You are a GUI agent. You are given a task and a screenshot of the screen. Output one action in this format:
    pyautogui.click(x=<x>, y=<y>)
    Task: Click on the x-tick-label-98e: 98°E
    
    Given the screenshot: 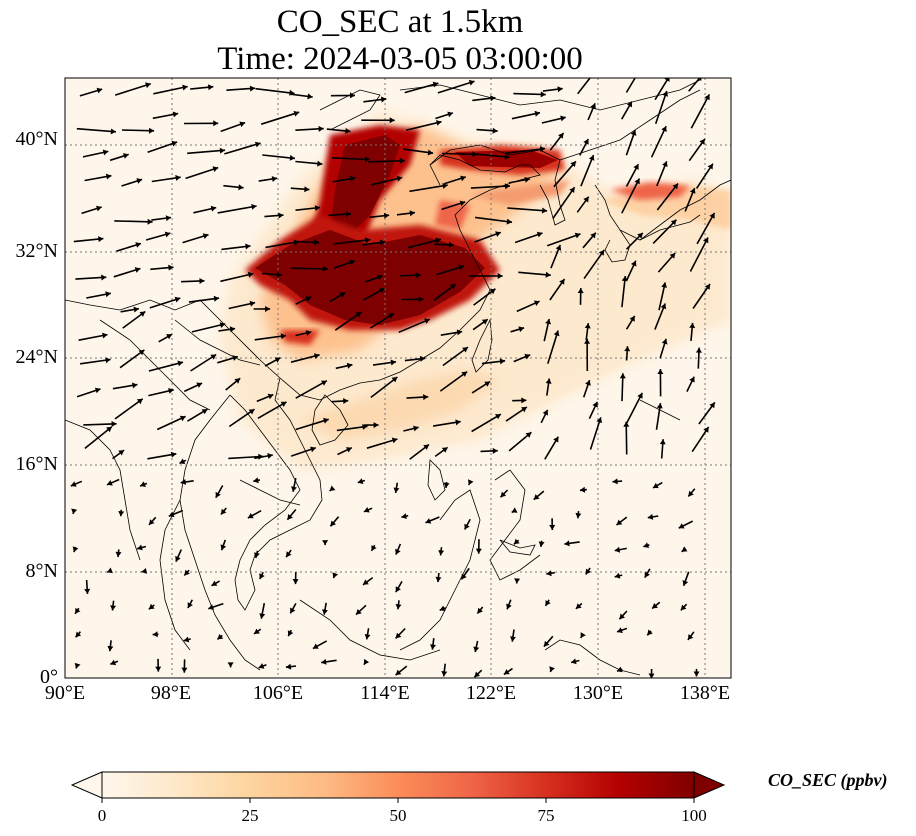 What is the action you would take?
    pyautogui.click(x=171, y=693)
    